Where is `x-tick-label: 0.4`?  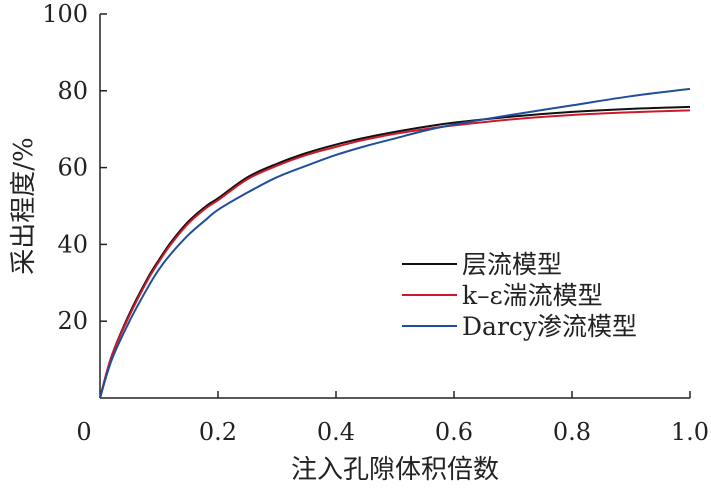
x-tick-label: 0.4 is located at coordinates (336, 432).